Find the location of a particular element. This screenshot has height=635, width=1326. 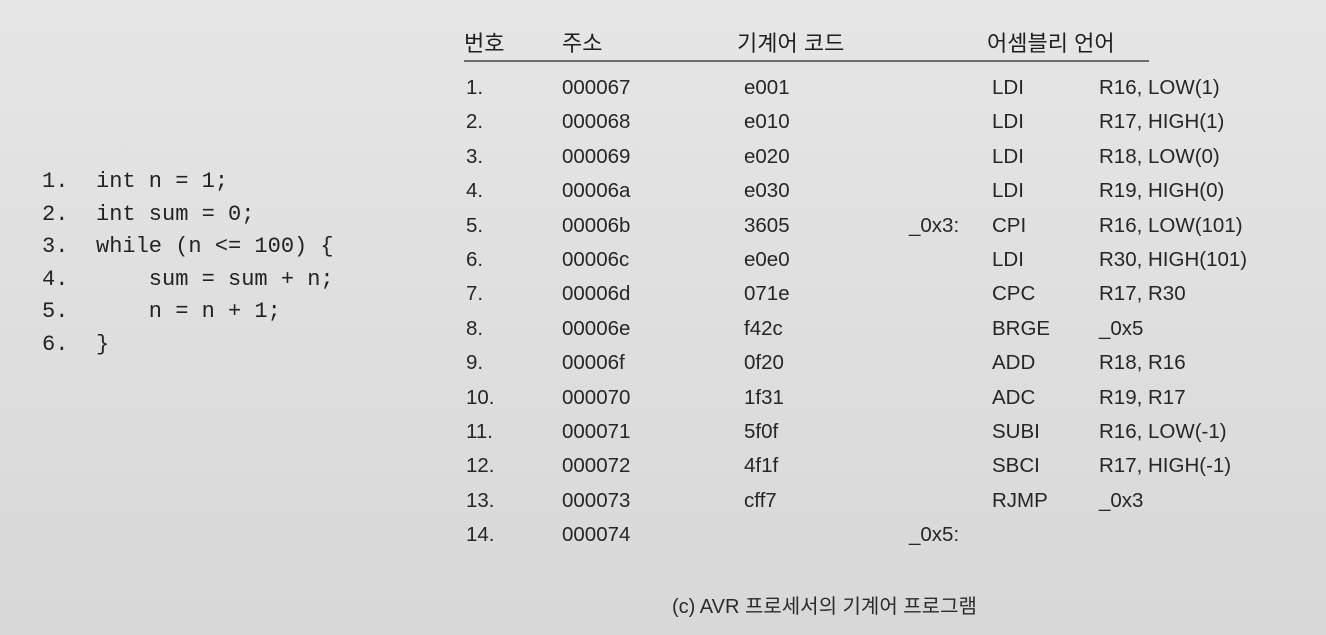

row-machine-code: 1f31 is located at coordinates (764, 397).